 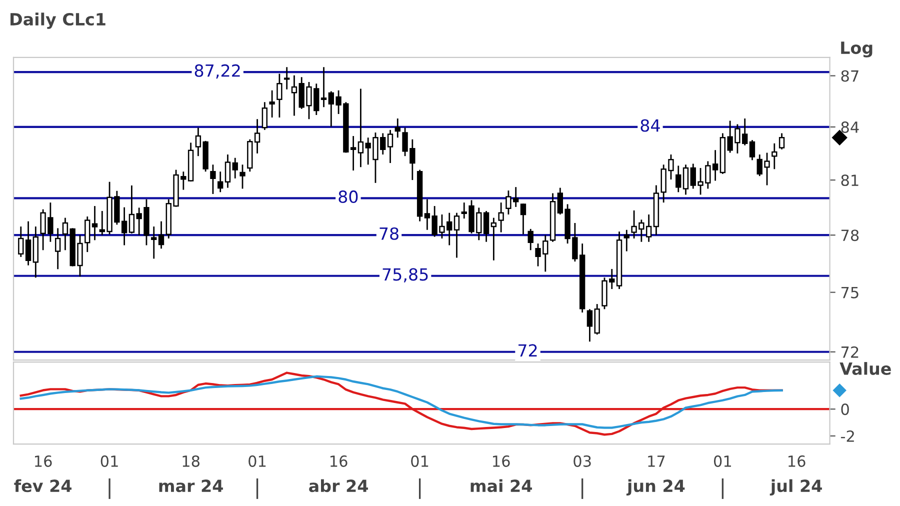 What do you see at coordinates (501, 485) in the screenshot?
I see `text: mai 24` at bounding box center [501, 485].